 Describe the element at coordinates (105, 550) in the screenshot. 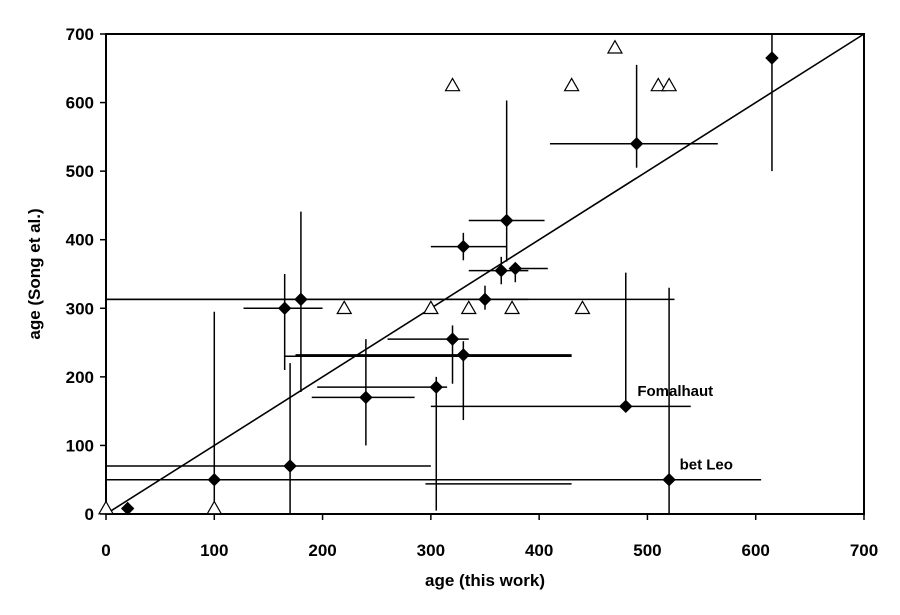

I see `x-tick-label: 0` at that location.